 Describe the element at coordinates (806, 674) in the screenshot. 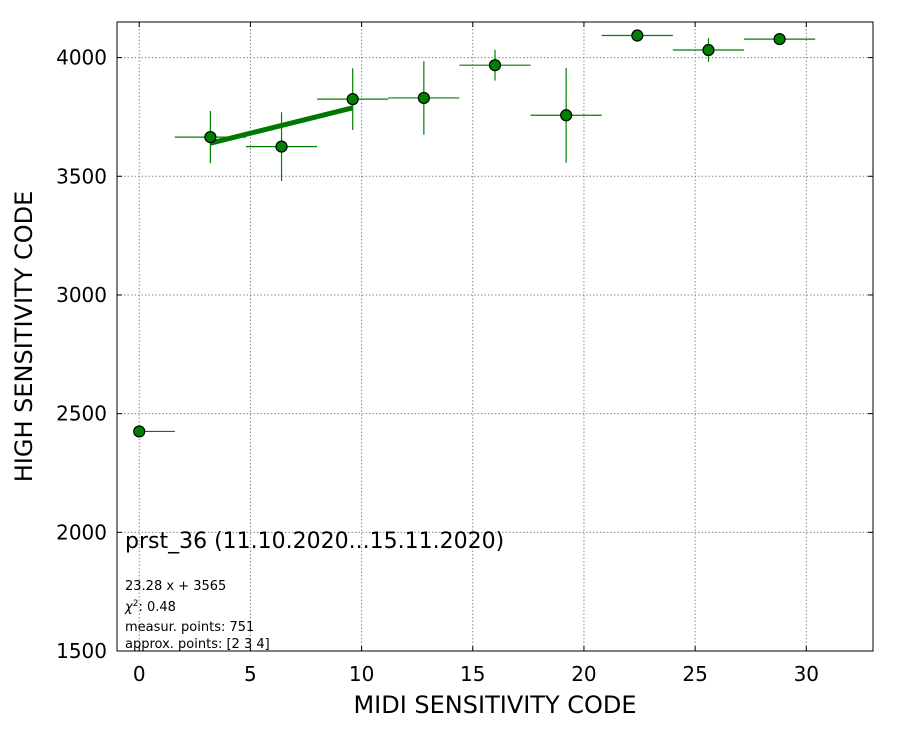

I see `x-tick-label: 30` at that location.